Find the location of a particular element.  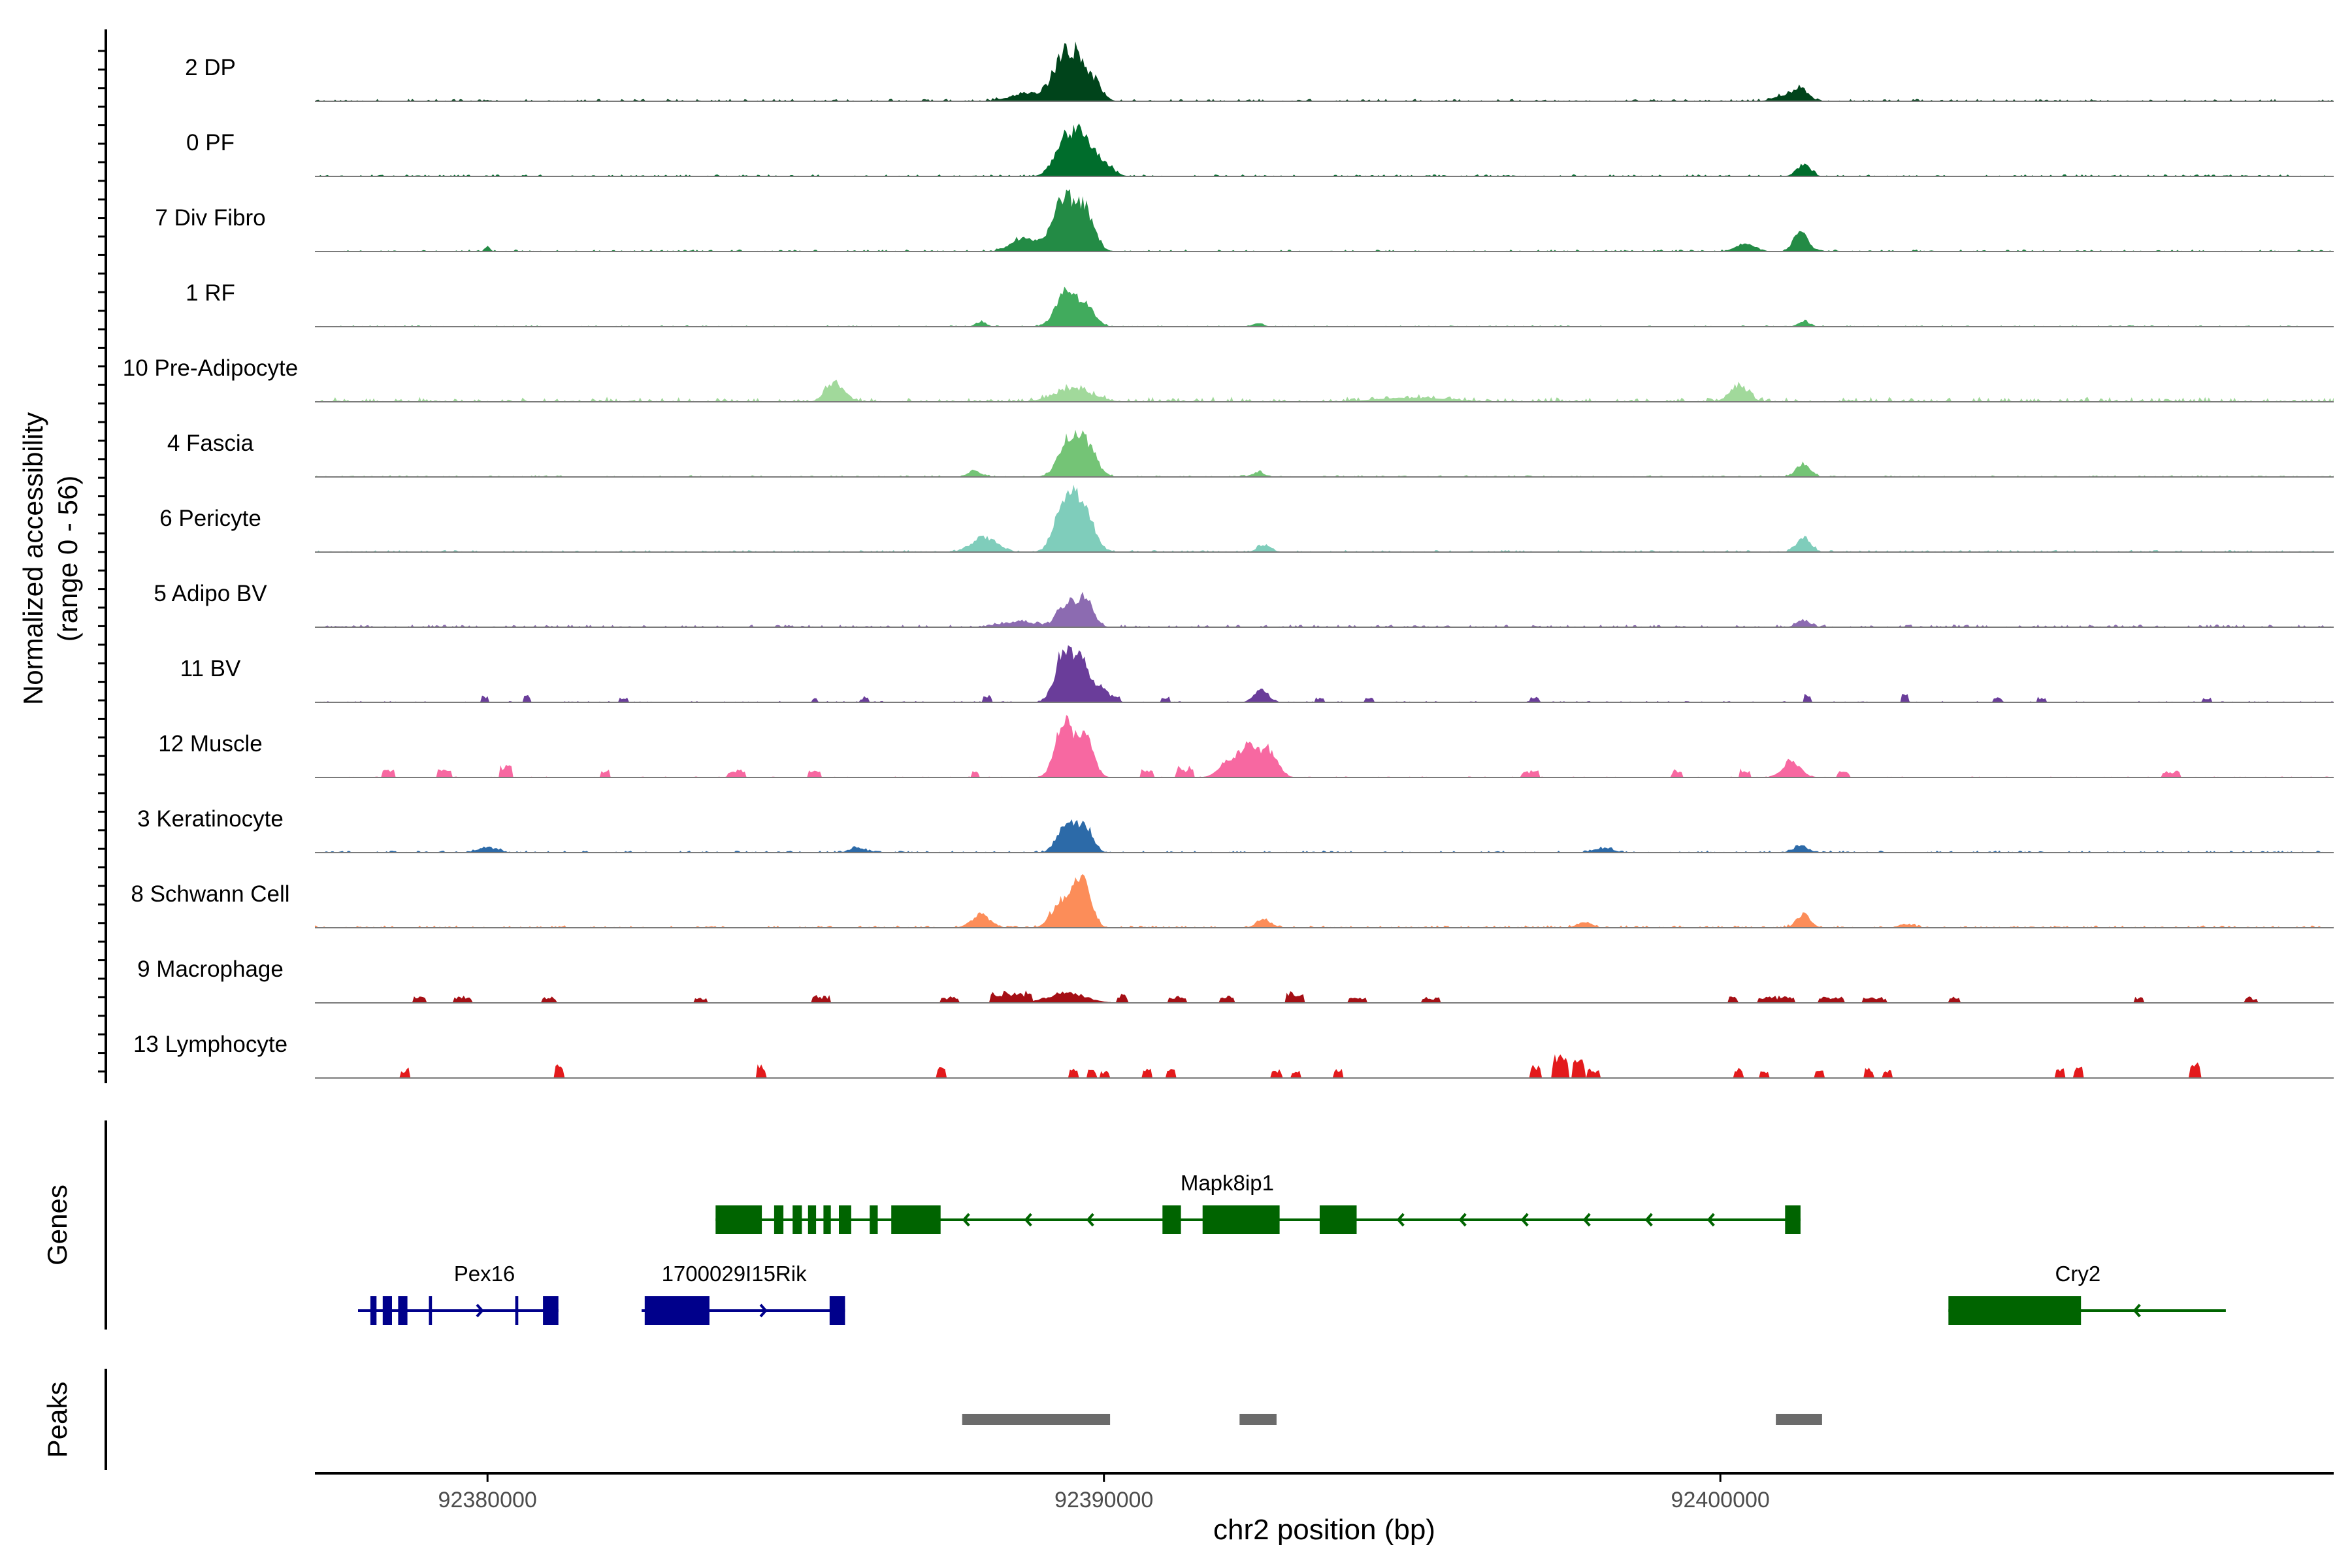

y-axis-title-line2: (range 0 - 56) is located at coordinates (67, 559).